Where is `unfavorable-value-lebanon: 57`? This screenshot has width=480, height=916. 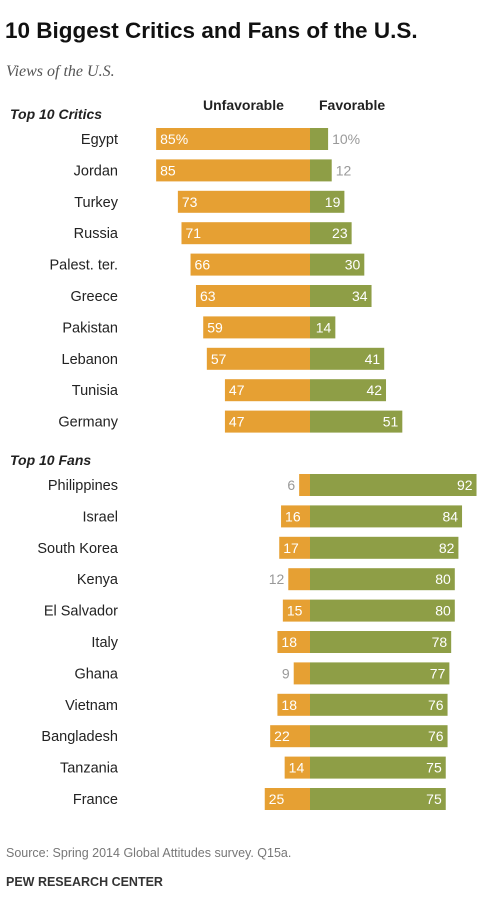 unfavorable-value-lebanon: 57 is located at coordinates (219, 359).